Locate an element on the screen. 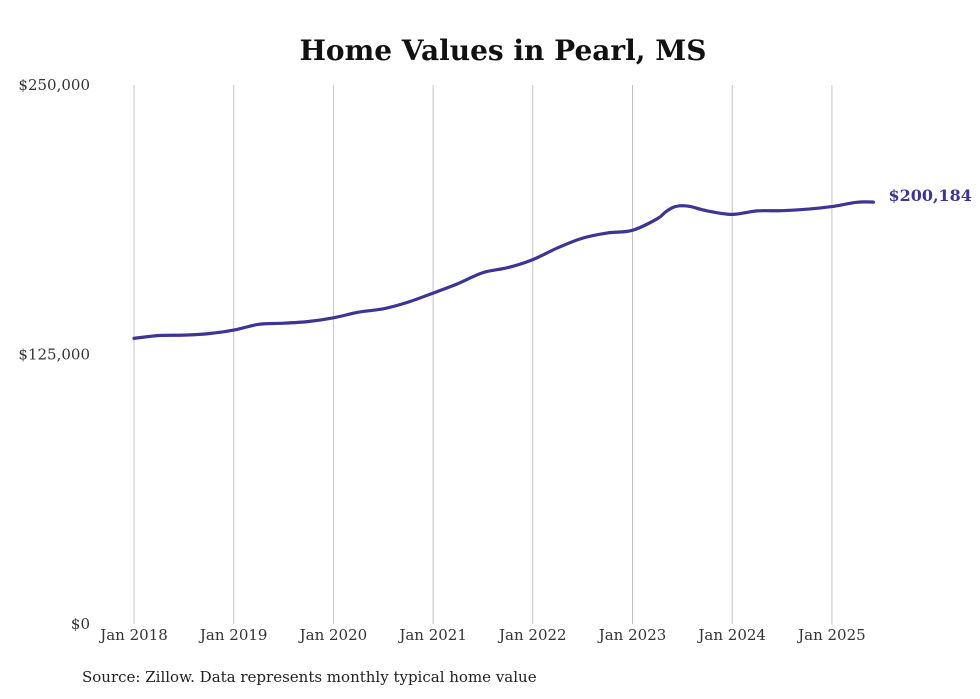 The height and width of the screenshot is (699, 980). y-tick-label: $125,000 is located at coordinates (54, 355).